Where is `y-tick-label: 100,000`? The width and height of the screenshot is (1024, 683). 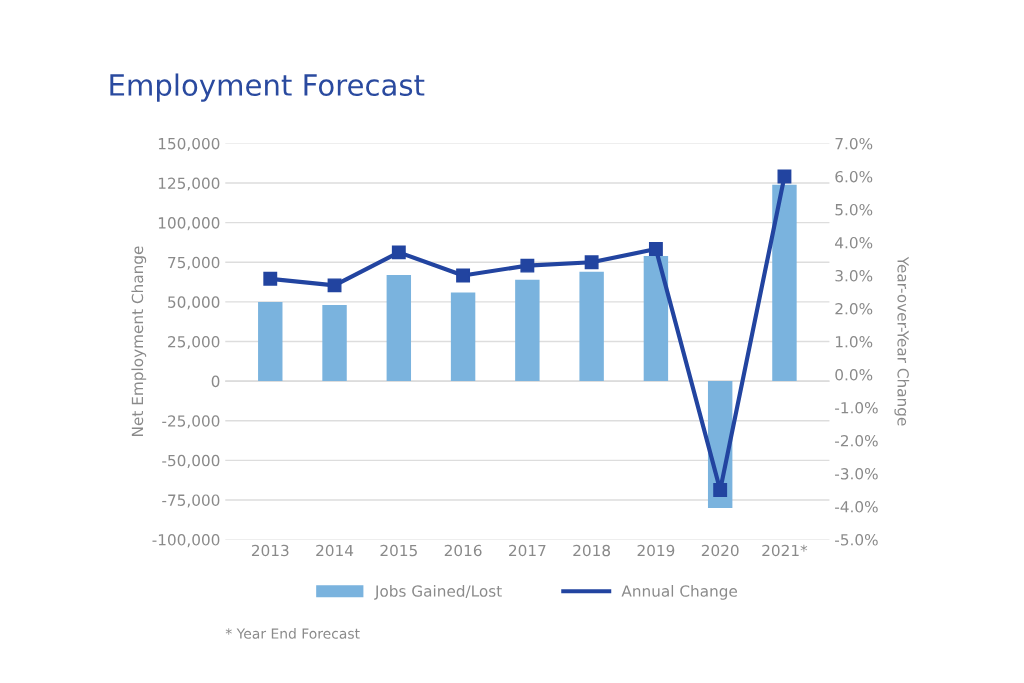
y-tick-label: 100,000 is located at coordinates (189, 224).